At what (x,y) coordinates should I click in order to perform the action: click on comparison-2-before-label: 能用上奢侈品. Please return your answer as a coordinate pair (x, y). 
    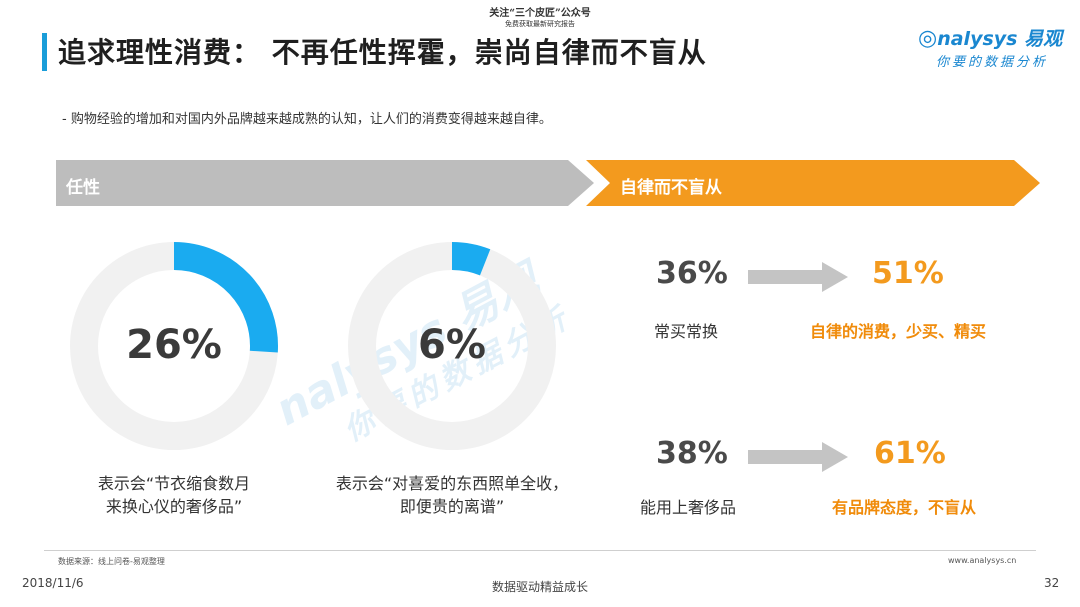
    Looking at the image, I should click on (688, 507).